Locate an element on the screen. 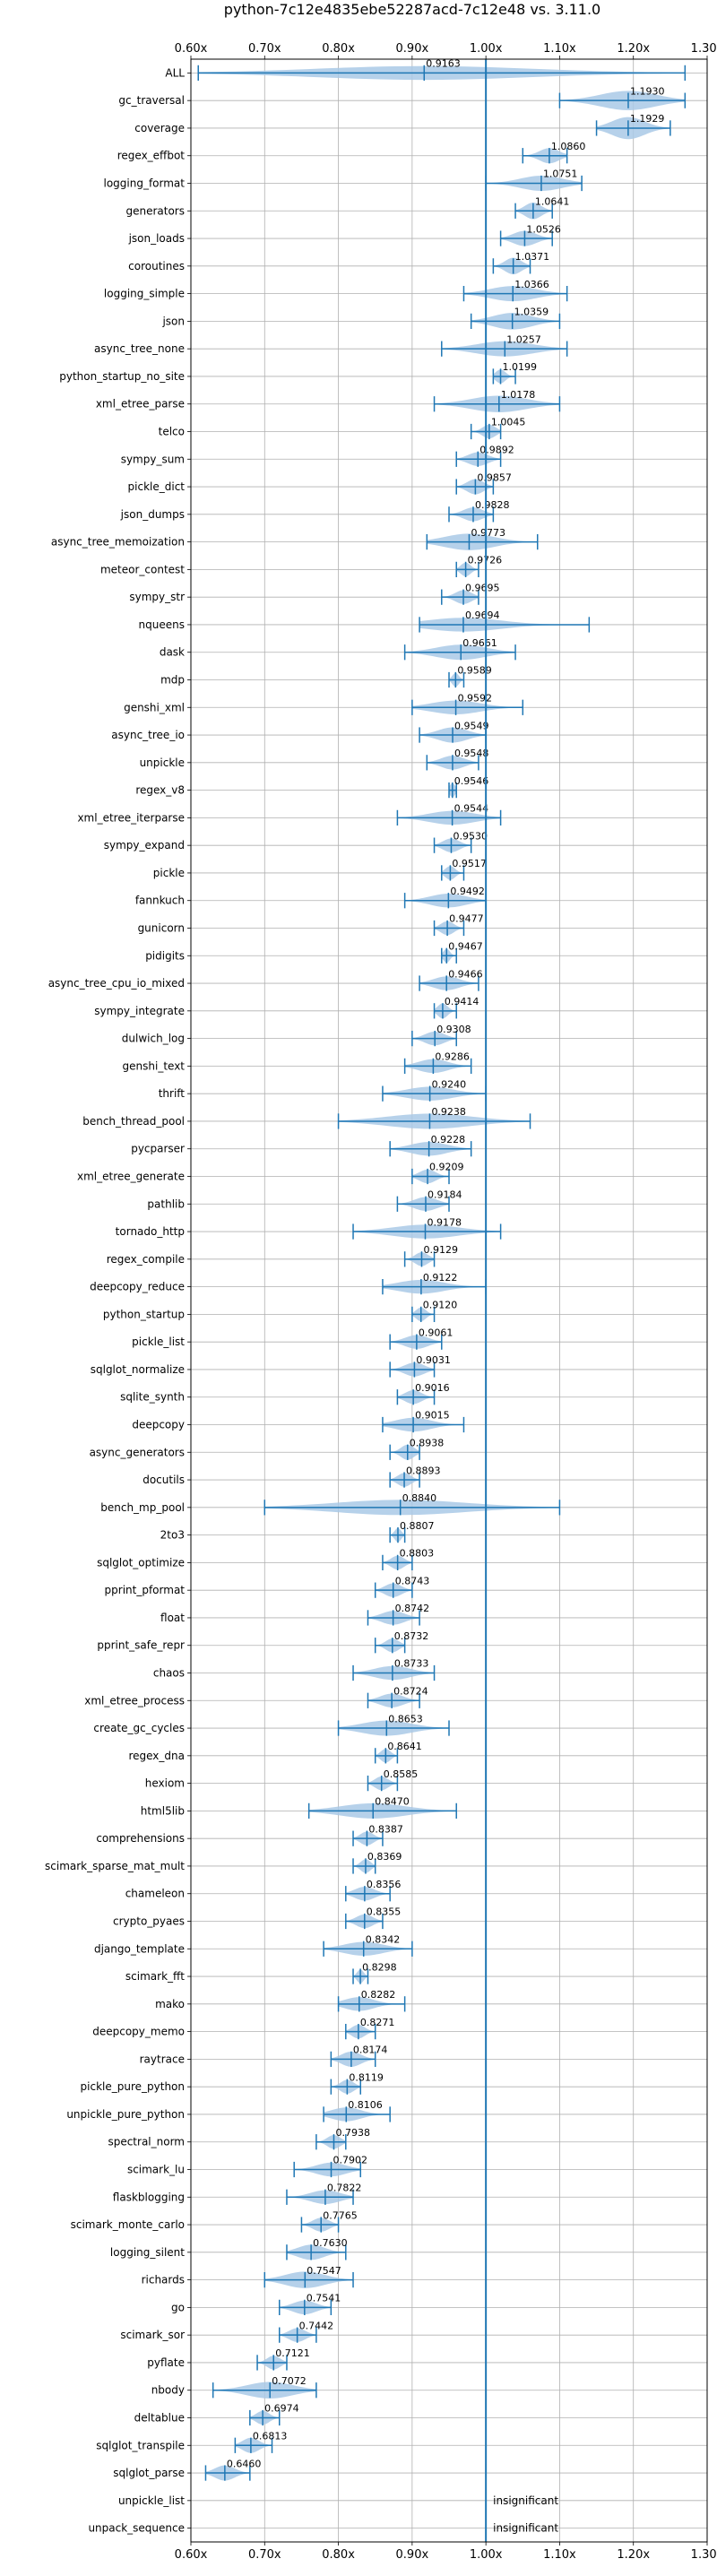 The height and width of the screenshot is (2576, 717). median-label: 1.0045 is located at coordinates (508, 422).